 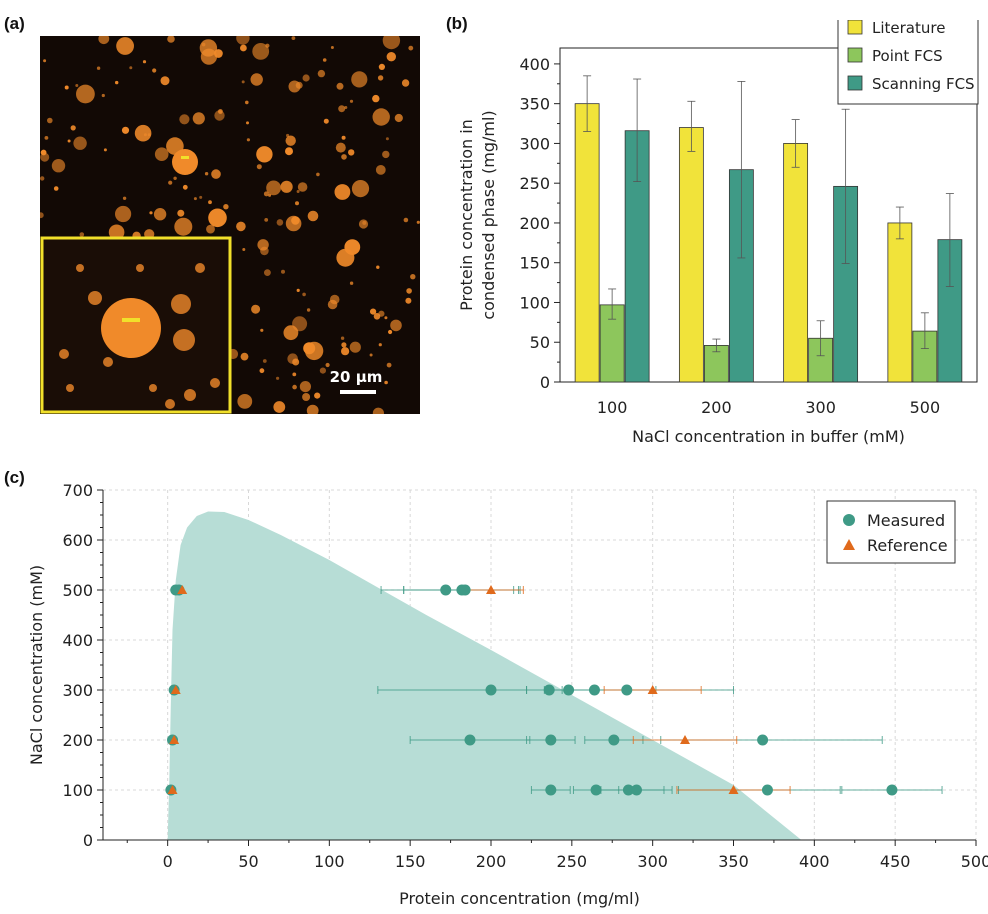 I want to click on legend-label: Reference, so click(x=907, y=545).